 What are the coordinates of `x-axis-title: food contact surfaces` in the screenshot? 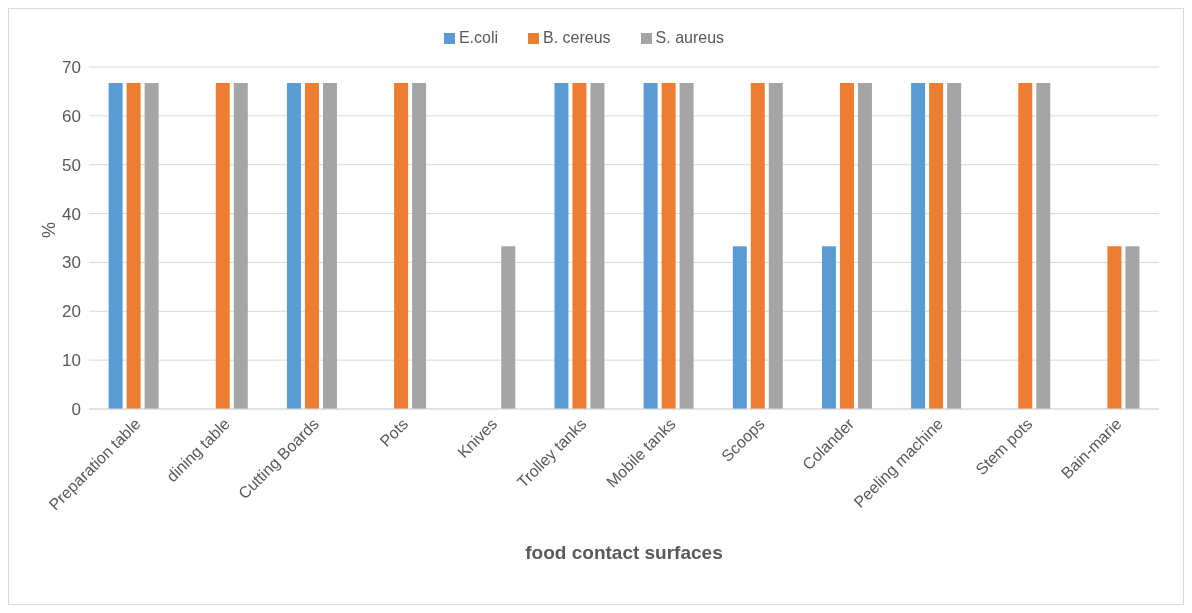 It's located at (624, 552).